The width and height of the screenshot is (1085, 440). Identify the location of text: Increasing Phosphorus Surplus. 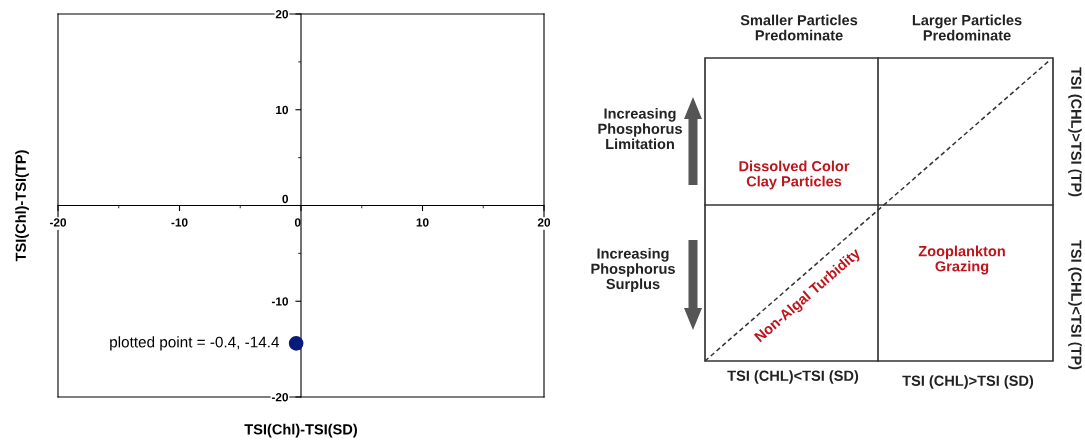
(633, 270).